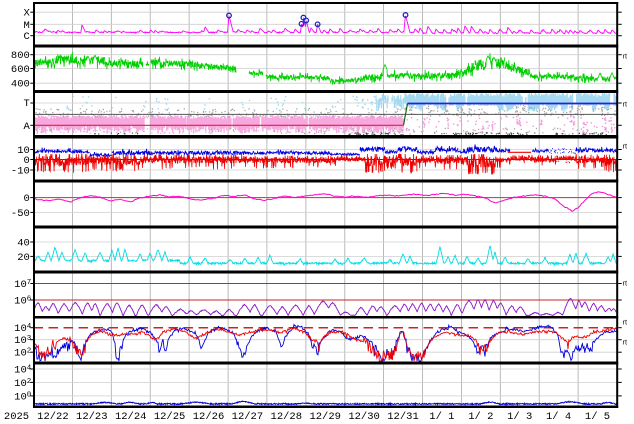  What do you see at coordinates (92, 417) in the screenshot?
I see `svg-text: 12/23` at bounding box center [92, 417].